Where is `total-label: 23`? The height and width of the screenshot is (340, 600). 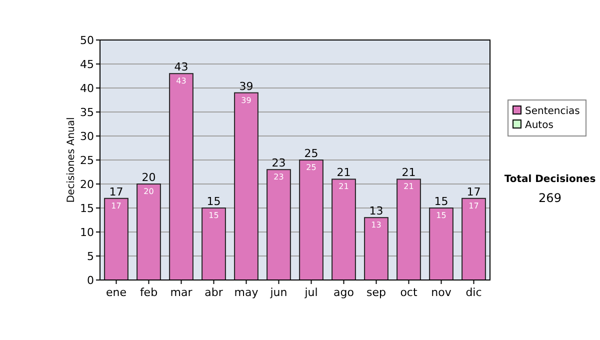
total-label: 23 is located at coordinates (279, 163).